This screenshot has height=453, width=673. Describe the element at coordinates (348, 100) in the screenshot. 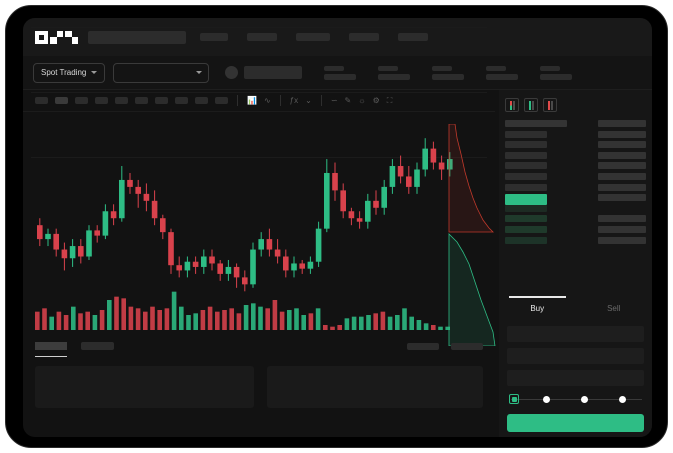

I see `pencil-icon: ✎` at that location.